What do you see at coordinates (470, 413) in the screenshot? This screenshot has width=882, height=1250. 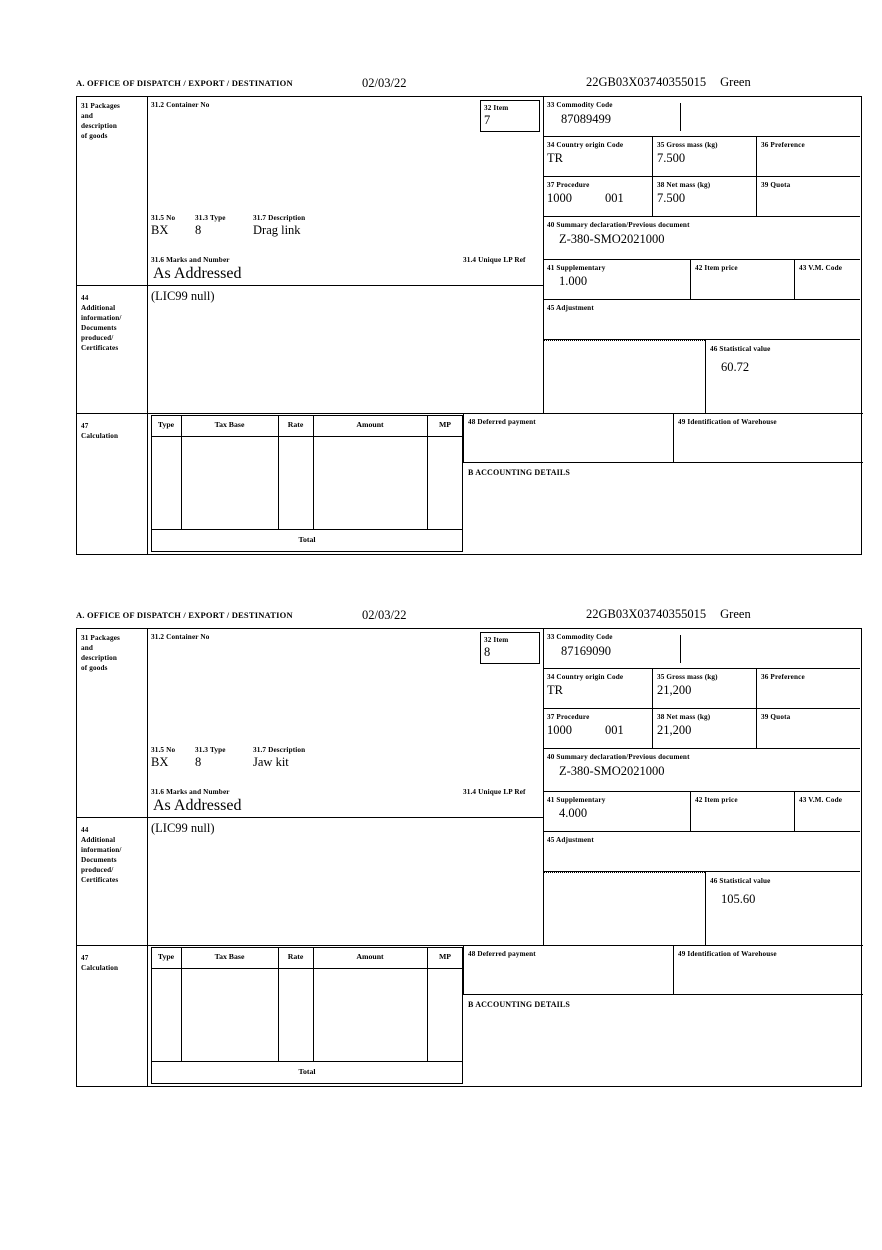 I see `section-44-bottom-rule` at bounding box center [470, 413].